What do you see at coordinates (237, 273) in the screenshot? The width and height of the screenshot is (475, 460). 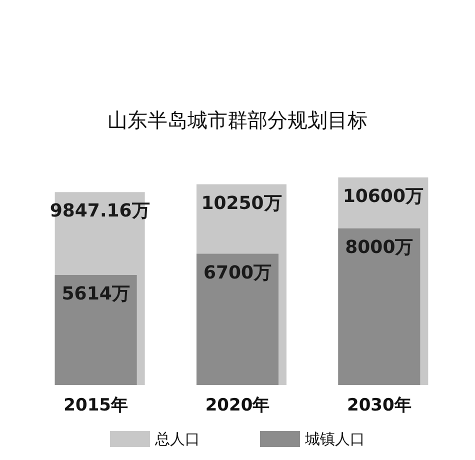 I see `data-label: 6700万` at bounding box center [237, 273].